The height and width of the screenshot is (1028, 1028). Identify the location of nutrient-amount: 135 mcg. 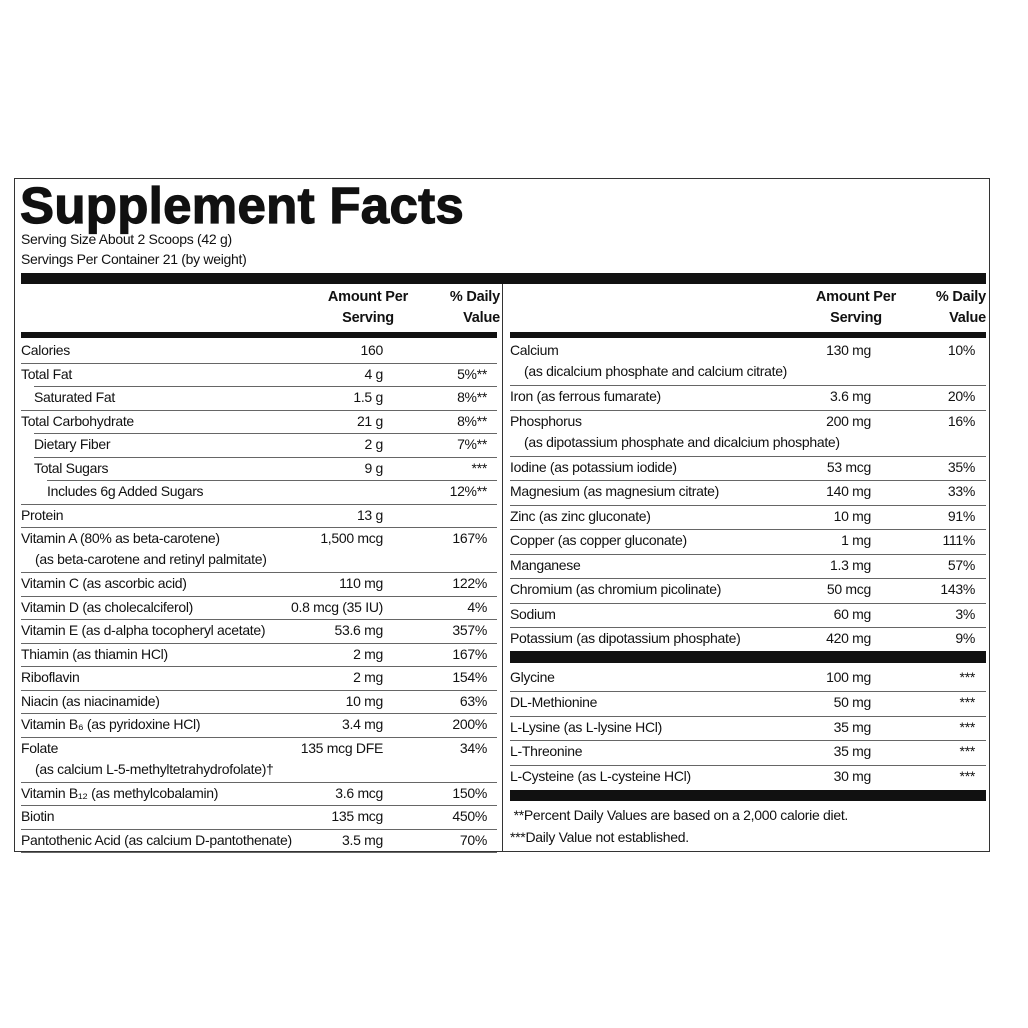
(357, 816).